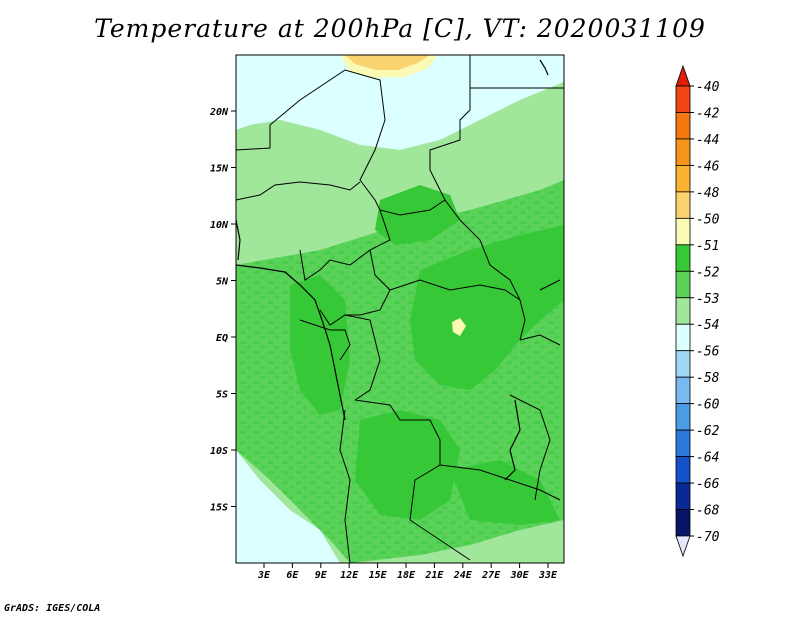 This screenshot has width=800, height=618. What do you see at coordinates (707, 325) in the screenshot?
I see `colorbar-label: -54` at bounding box center [707, 325].